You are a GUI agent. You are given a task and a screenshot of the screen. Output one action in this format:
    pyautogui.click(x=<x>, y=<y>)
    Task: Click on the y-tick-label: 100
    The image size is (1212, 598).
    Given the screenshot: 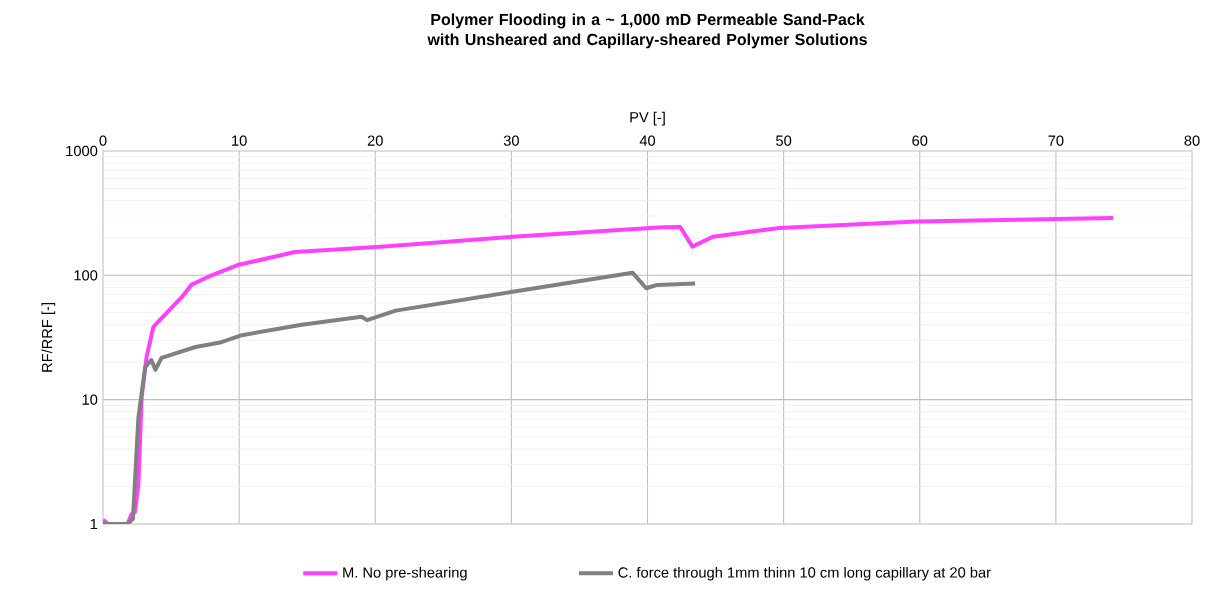 What is the action you would take?
    pyautogui.click(x=86, y=275)
    